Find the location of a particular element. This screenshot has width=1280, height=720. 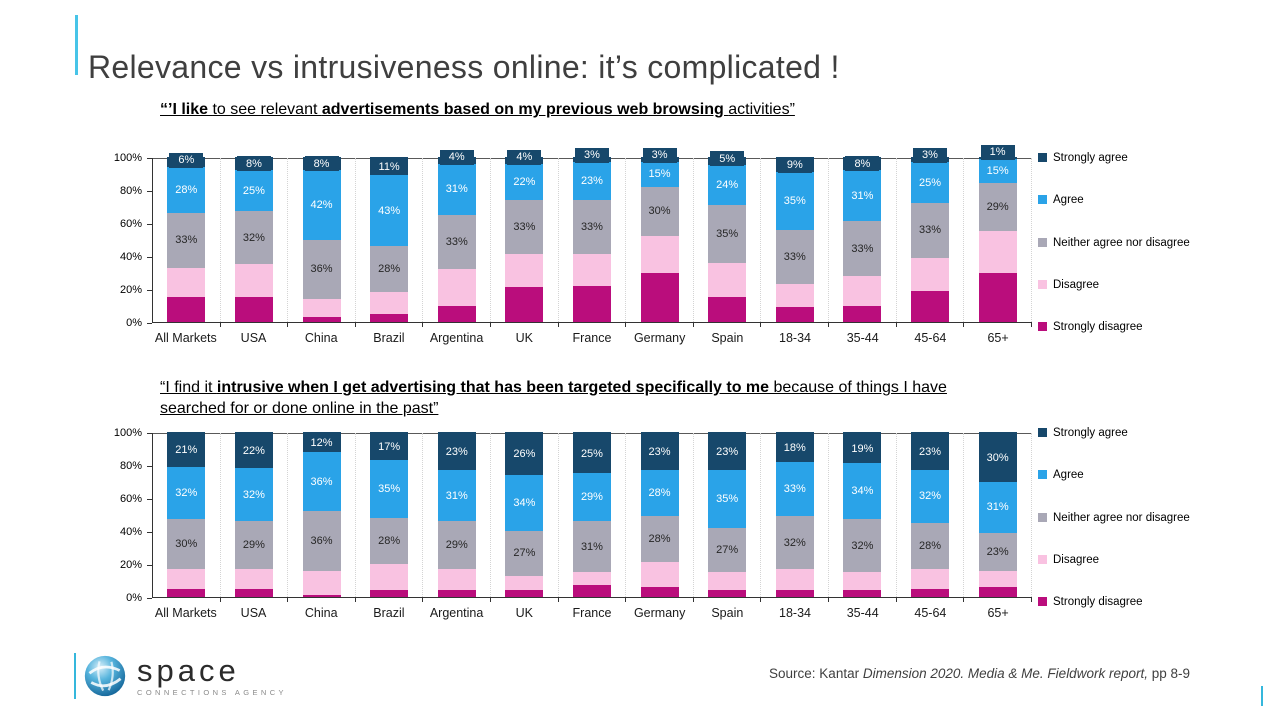

stacked-bar: 36% 42% 8% is located at coordinates (321, 239).